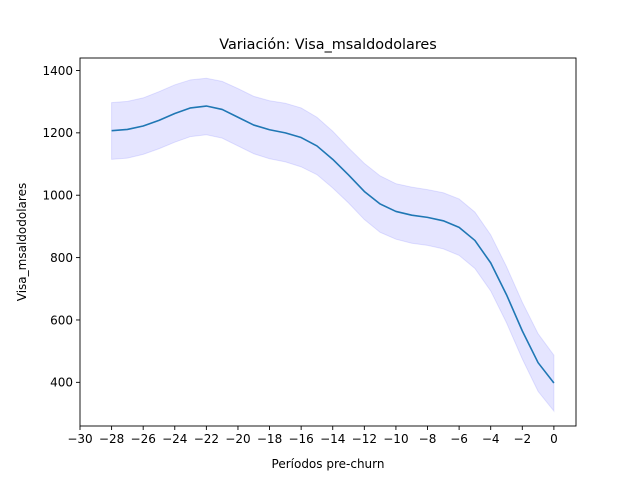  Describe the element at coordinates (300, 439) in the screenshot. I see `x-tick-label: −16` at that location.